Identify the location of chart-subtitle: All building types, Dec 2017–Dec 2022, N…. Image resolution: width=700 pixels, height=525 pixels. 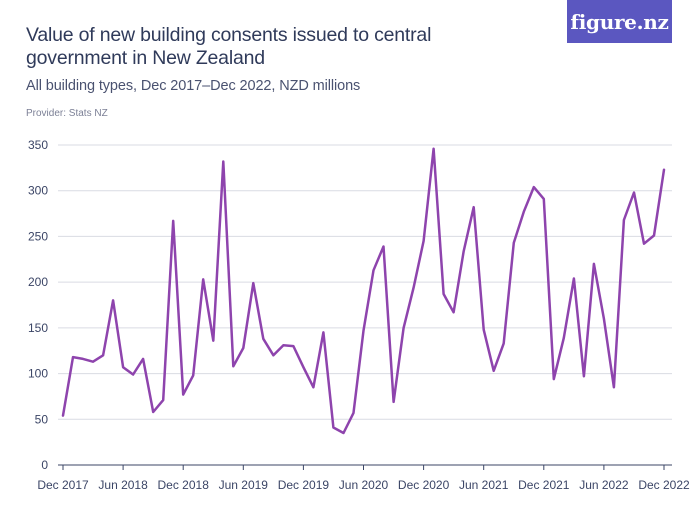
(193, 86).